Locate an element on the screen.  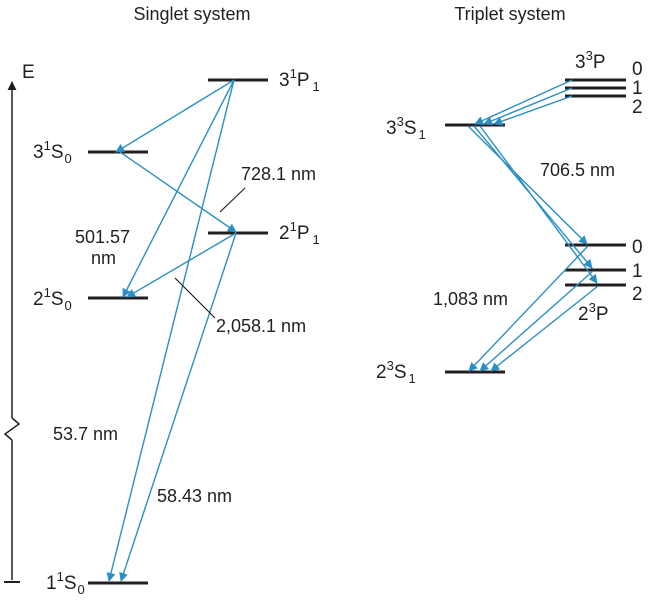
transition-23p1-23s1 is located at coordinates (536, 321).